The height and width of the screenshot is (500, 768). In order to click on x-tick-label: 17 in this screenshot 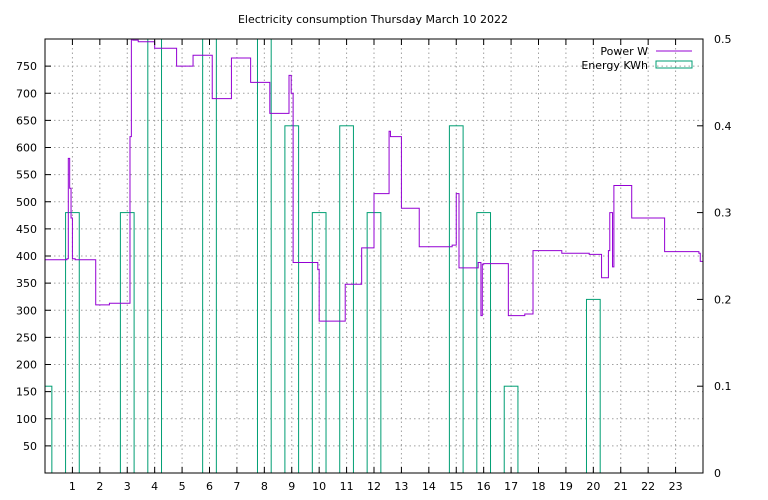, I will do `click(511, 486)`.